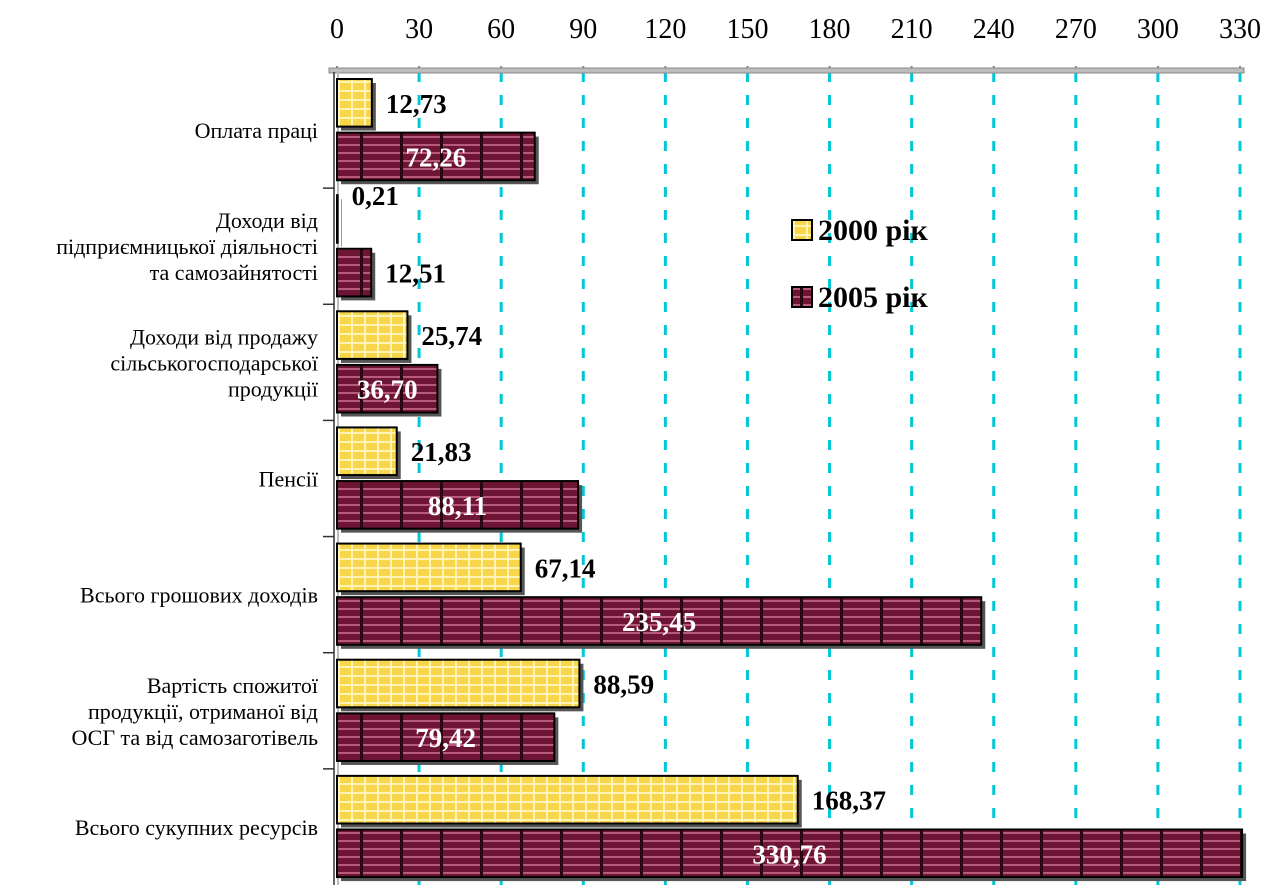  I want to click on data-label: 25,74, so click(451, 336).